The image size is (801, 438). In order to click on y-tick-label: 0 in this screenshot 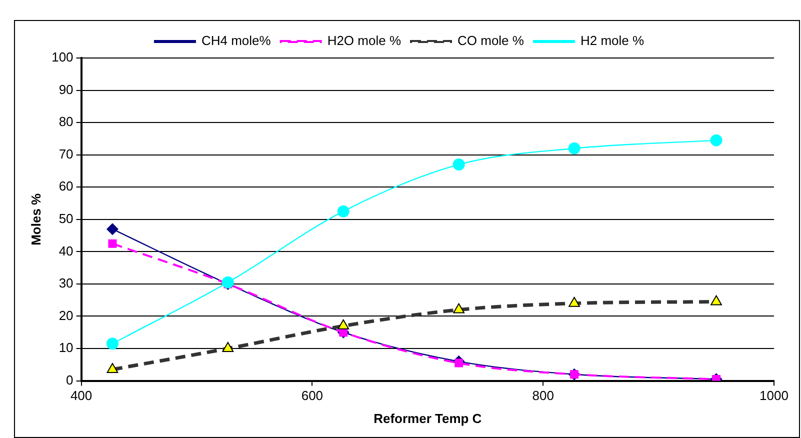, I will do `click(70, 380)`.